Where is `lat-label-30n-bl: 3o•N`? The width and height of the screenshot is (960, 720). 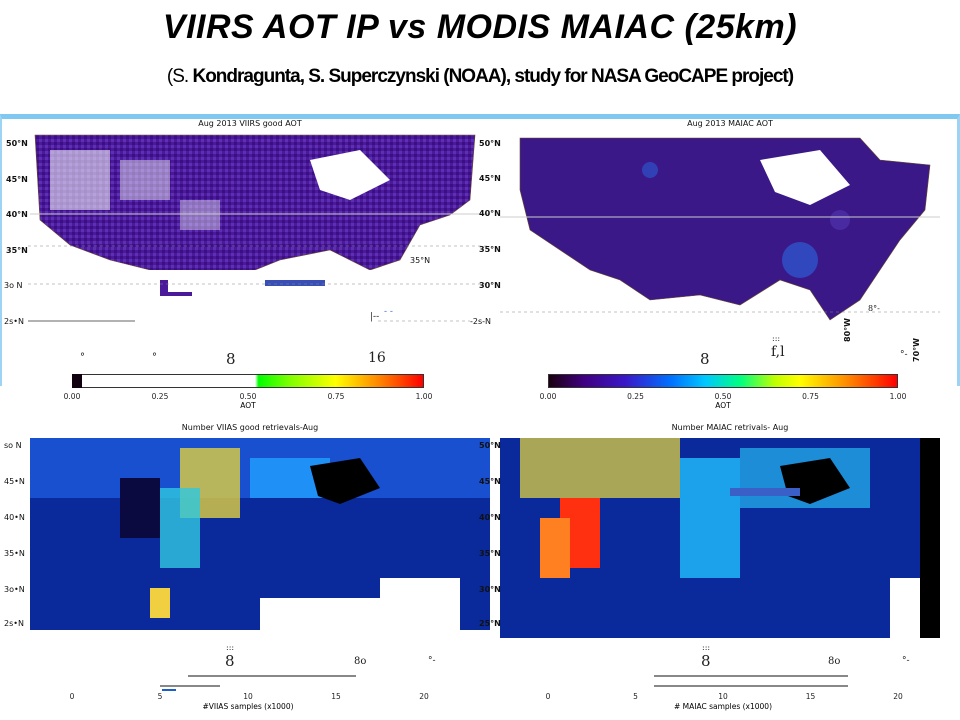
lat-label-30n-bl: 3o•N is located at coordinates (14, 589).